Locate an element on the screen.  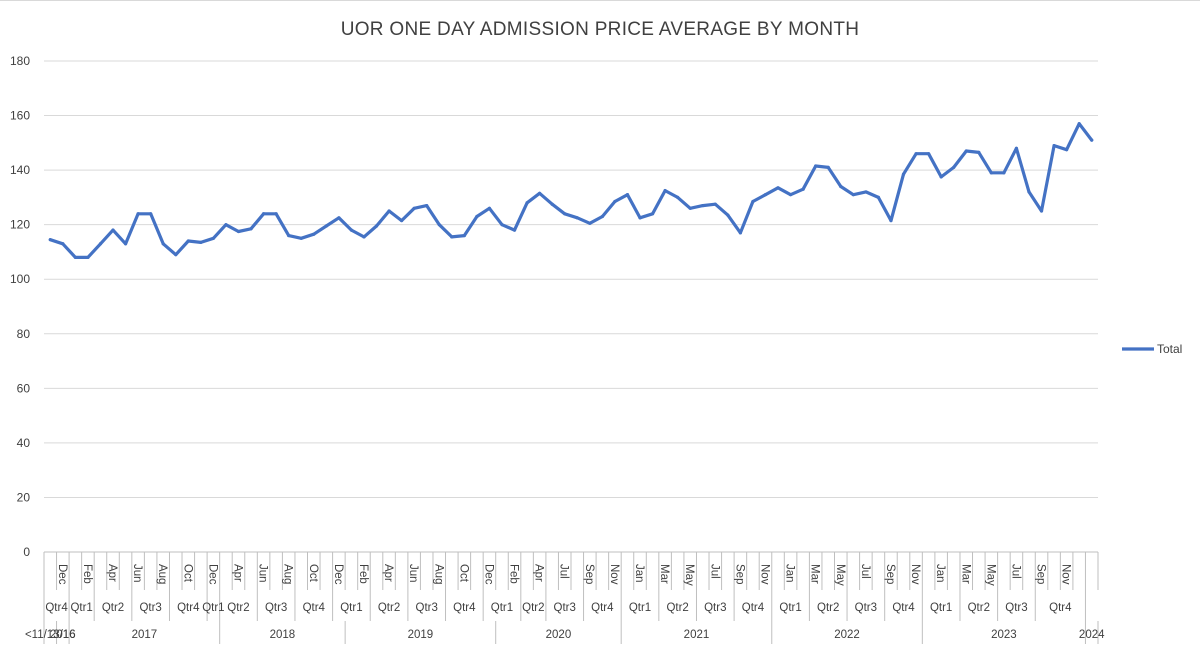
x-year-label: 2022 is located at coordinates (847, 635).